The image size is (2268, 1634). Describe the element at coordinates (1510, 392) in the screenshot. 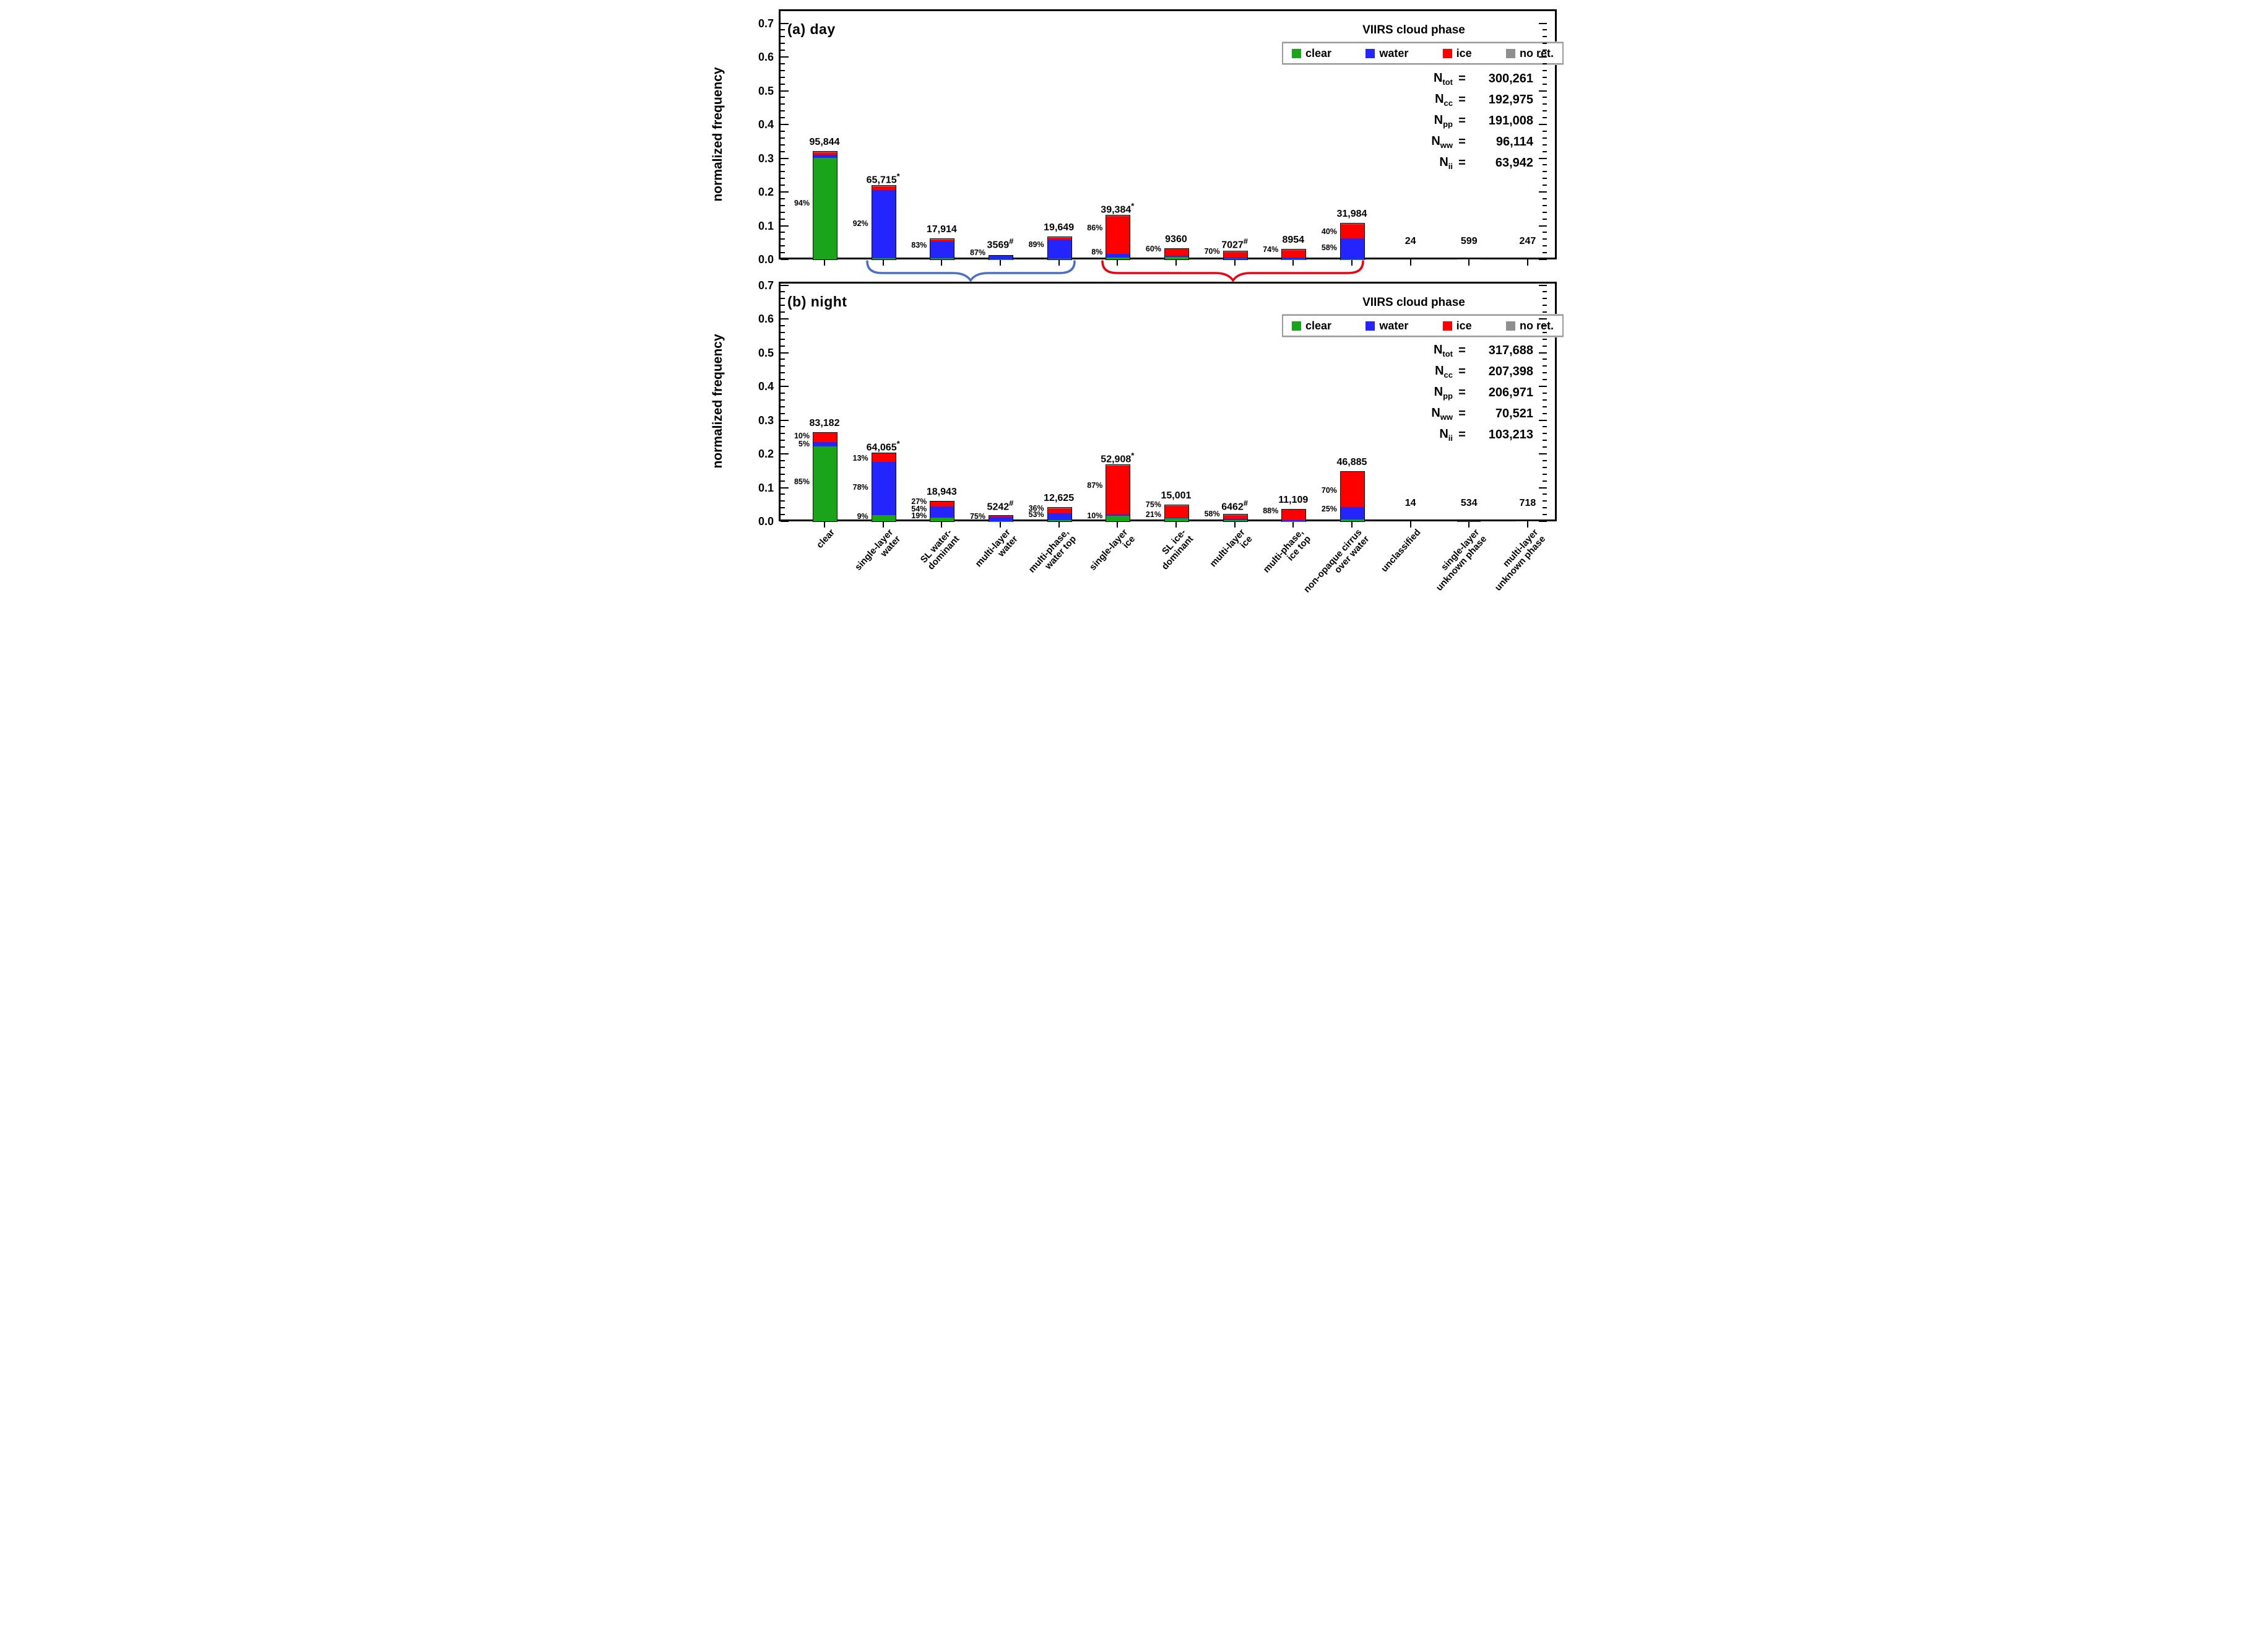

I see `stat-value: 206,971` at that location.